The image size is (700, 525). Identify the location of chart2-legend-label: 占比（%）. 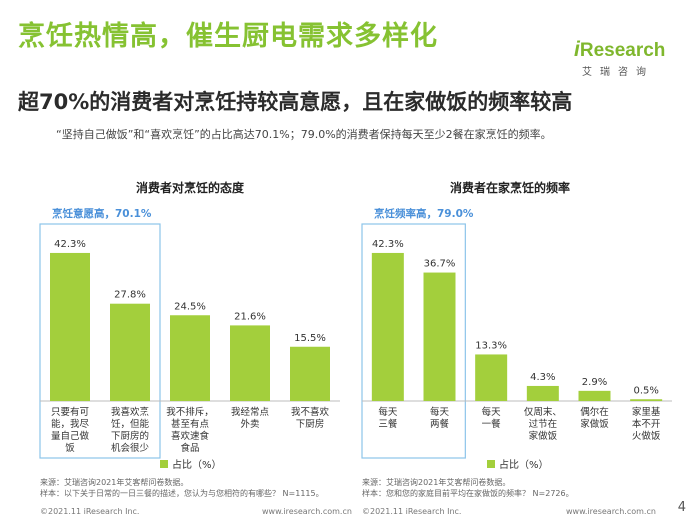
(524, 464).